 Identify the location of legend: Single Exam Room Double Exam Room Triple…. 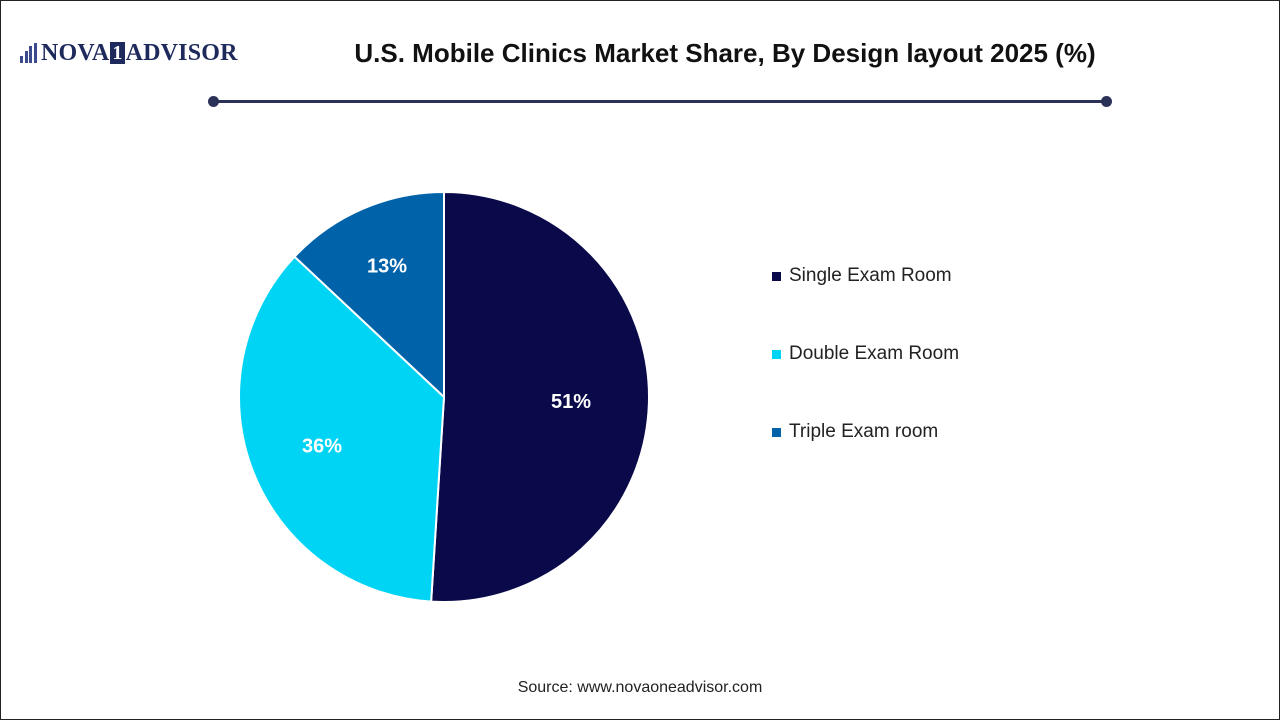
(865, 381).